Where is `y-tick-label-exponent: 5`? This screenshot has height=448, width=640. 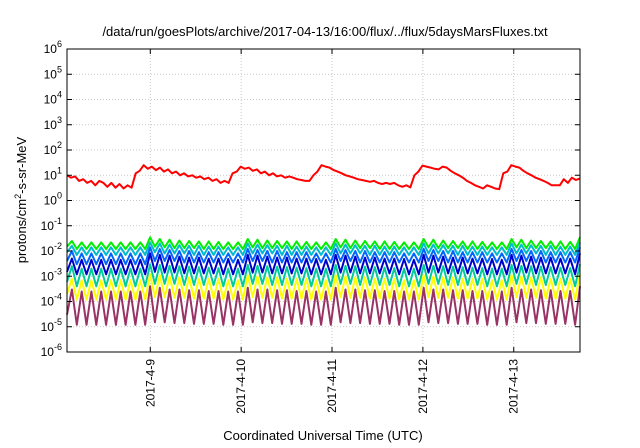
y-tick-label-exponent: 5 is located at coordinates (59, 69).